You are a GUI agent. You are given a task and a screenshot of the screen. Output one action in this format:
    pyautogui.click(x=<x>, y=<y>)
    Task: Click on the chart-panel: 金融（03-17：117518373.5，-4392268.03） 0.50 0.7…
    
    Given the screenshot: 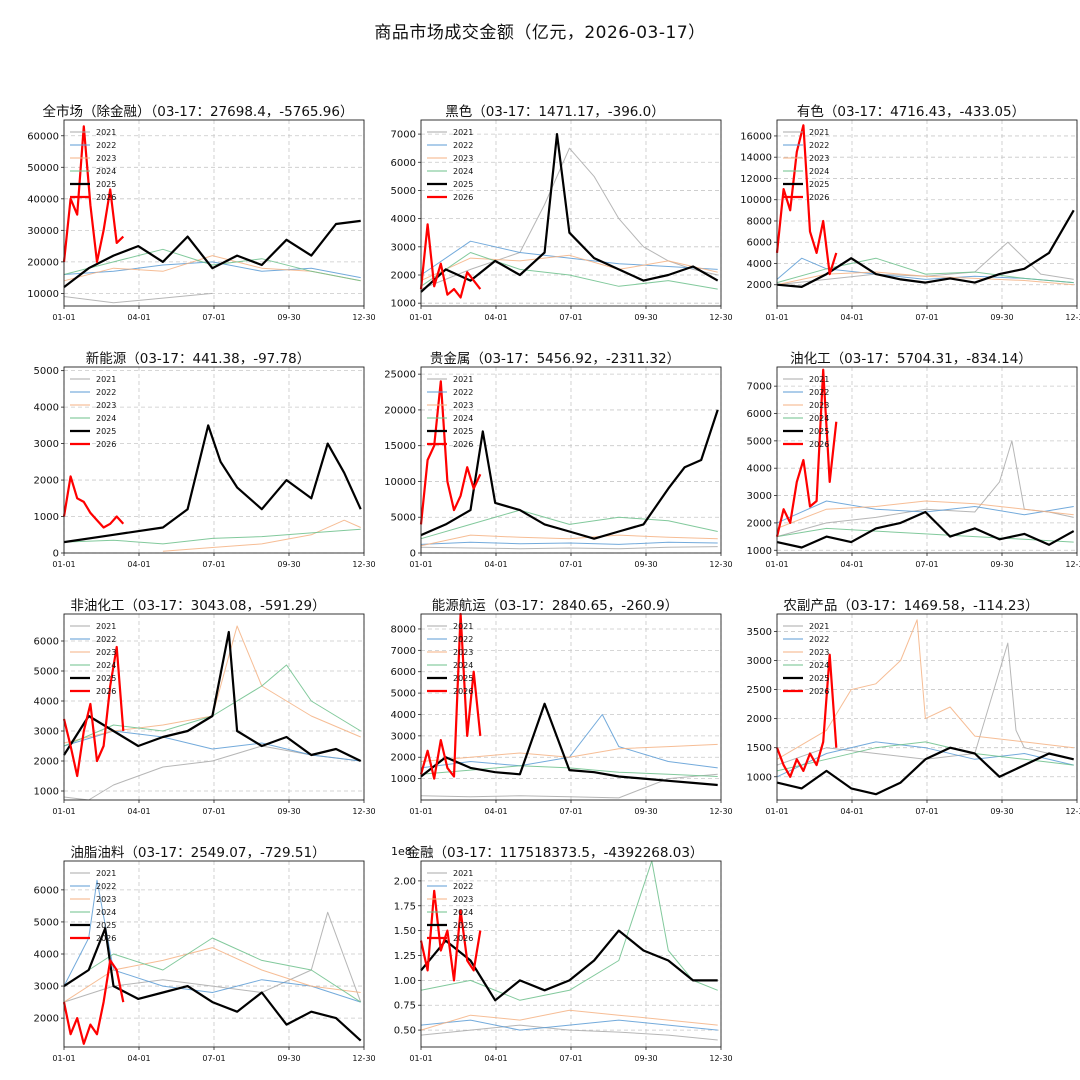 What is the action you would take?
    pyautogui.click(x=555, y=959)
    